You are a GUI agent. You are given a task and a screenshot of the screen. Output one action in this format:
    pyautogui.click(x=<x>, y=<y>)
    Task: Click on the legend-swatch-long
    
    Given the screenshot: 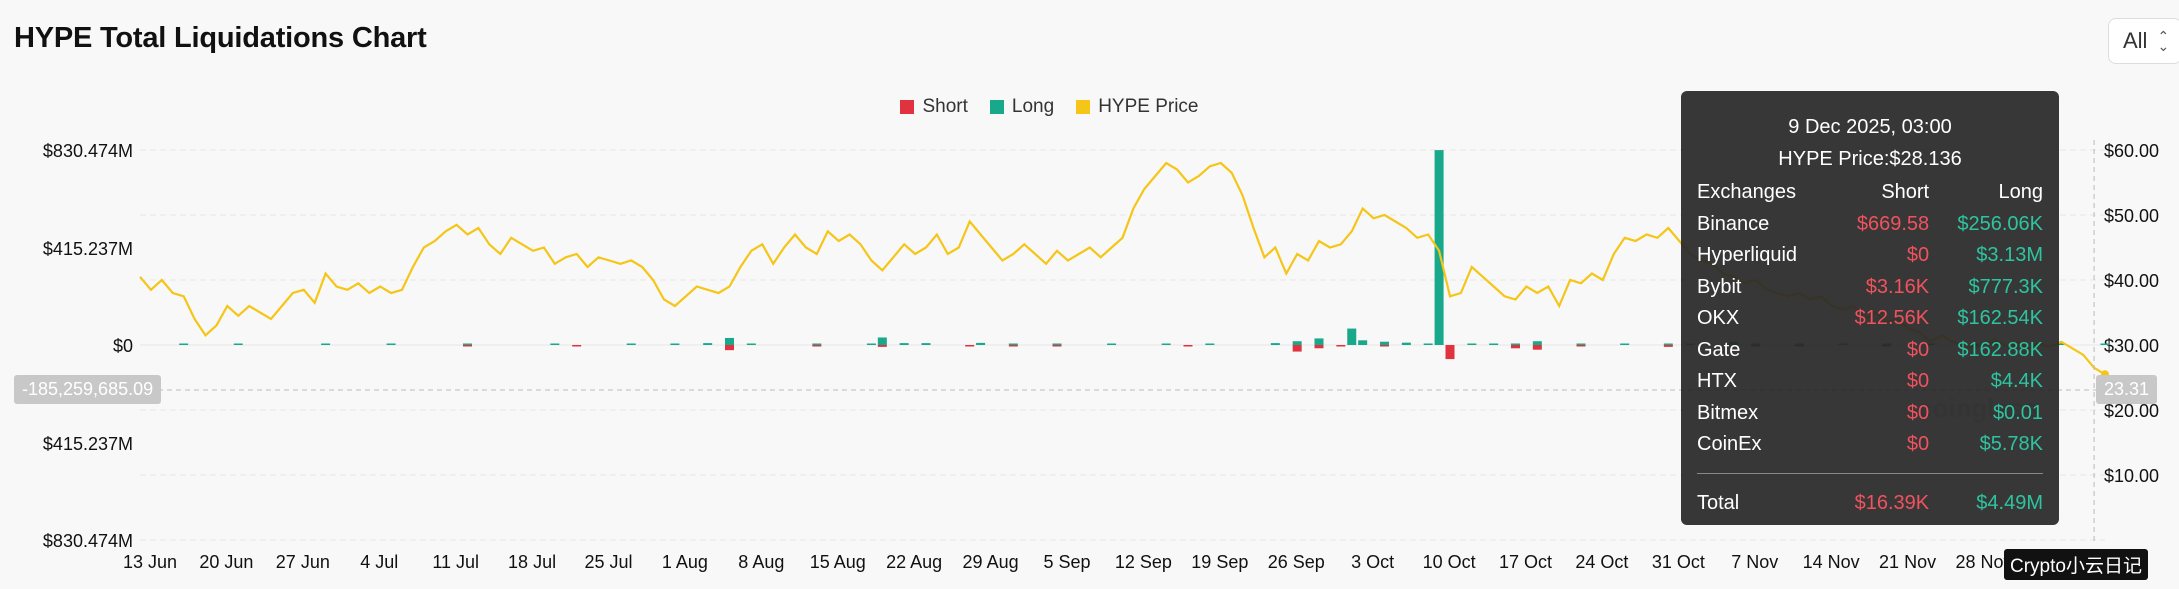 What is the action you would take?
    pyautogui.click(x=996, y=107)
    